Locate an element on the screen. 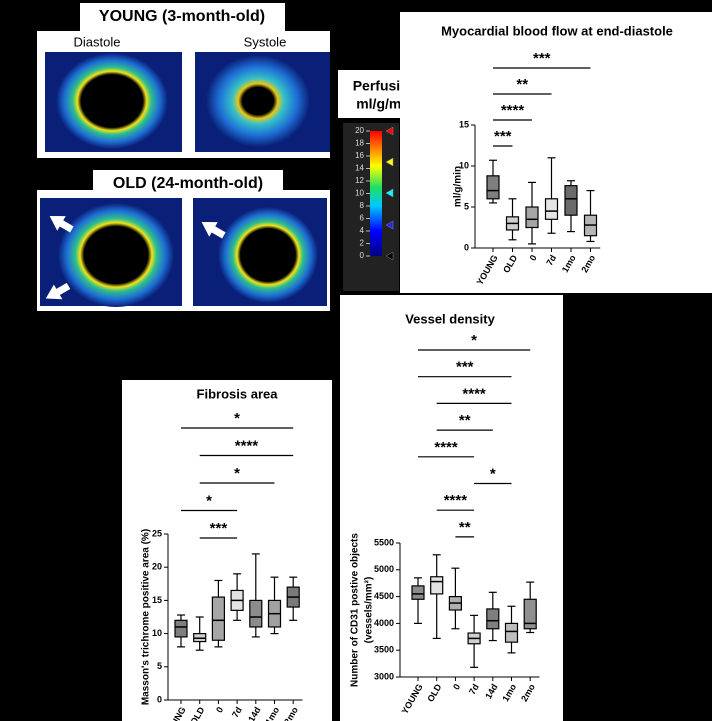 The height and width of the screenshot is (721, 712). colorbar-tick-label: 0 is located at coordinates (362, 255).